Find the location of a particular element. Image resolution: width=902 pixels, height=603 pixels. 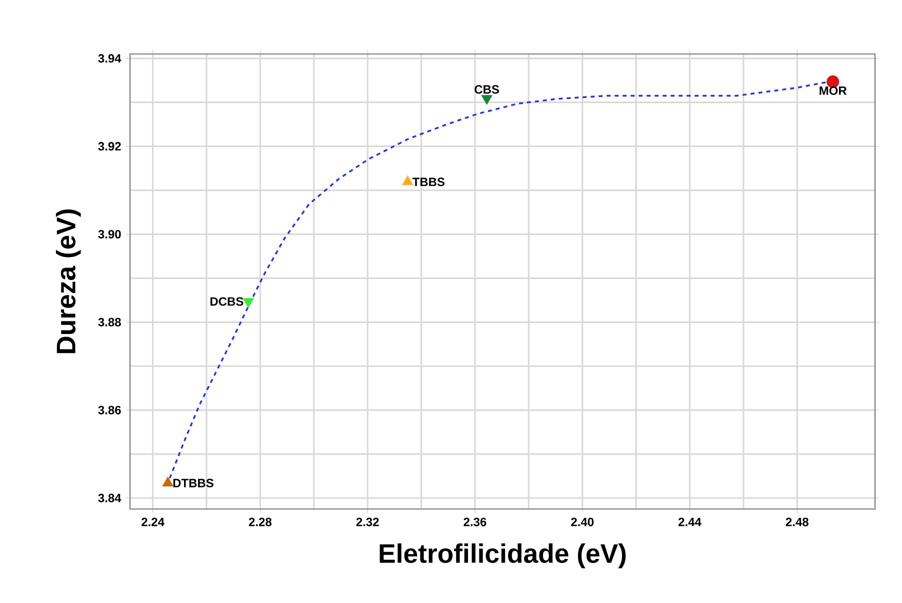

y-tick-label: 3.86 is located at coordinates (109, 410).